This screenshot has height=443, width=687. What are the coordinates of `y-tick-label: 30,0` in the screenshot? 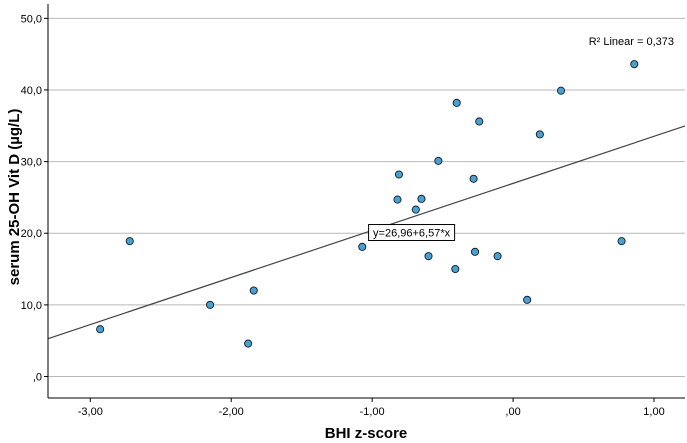 It's located at (31, 163).